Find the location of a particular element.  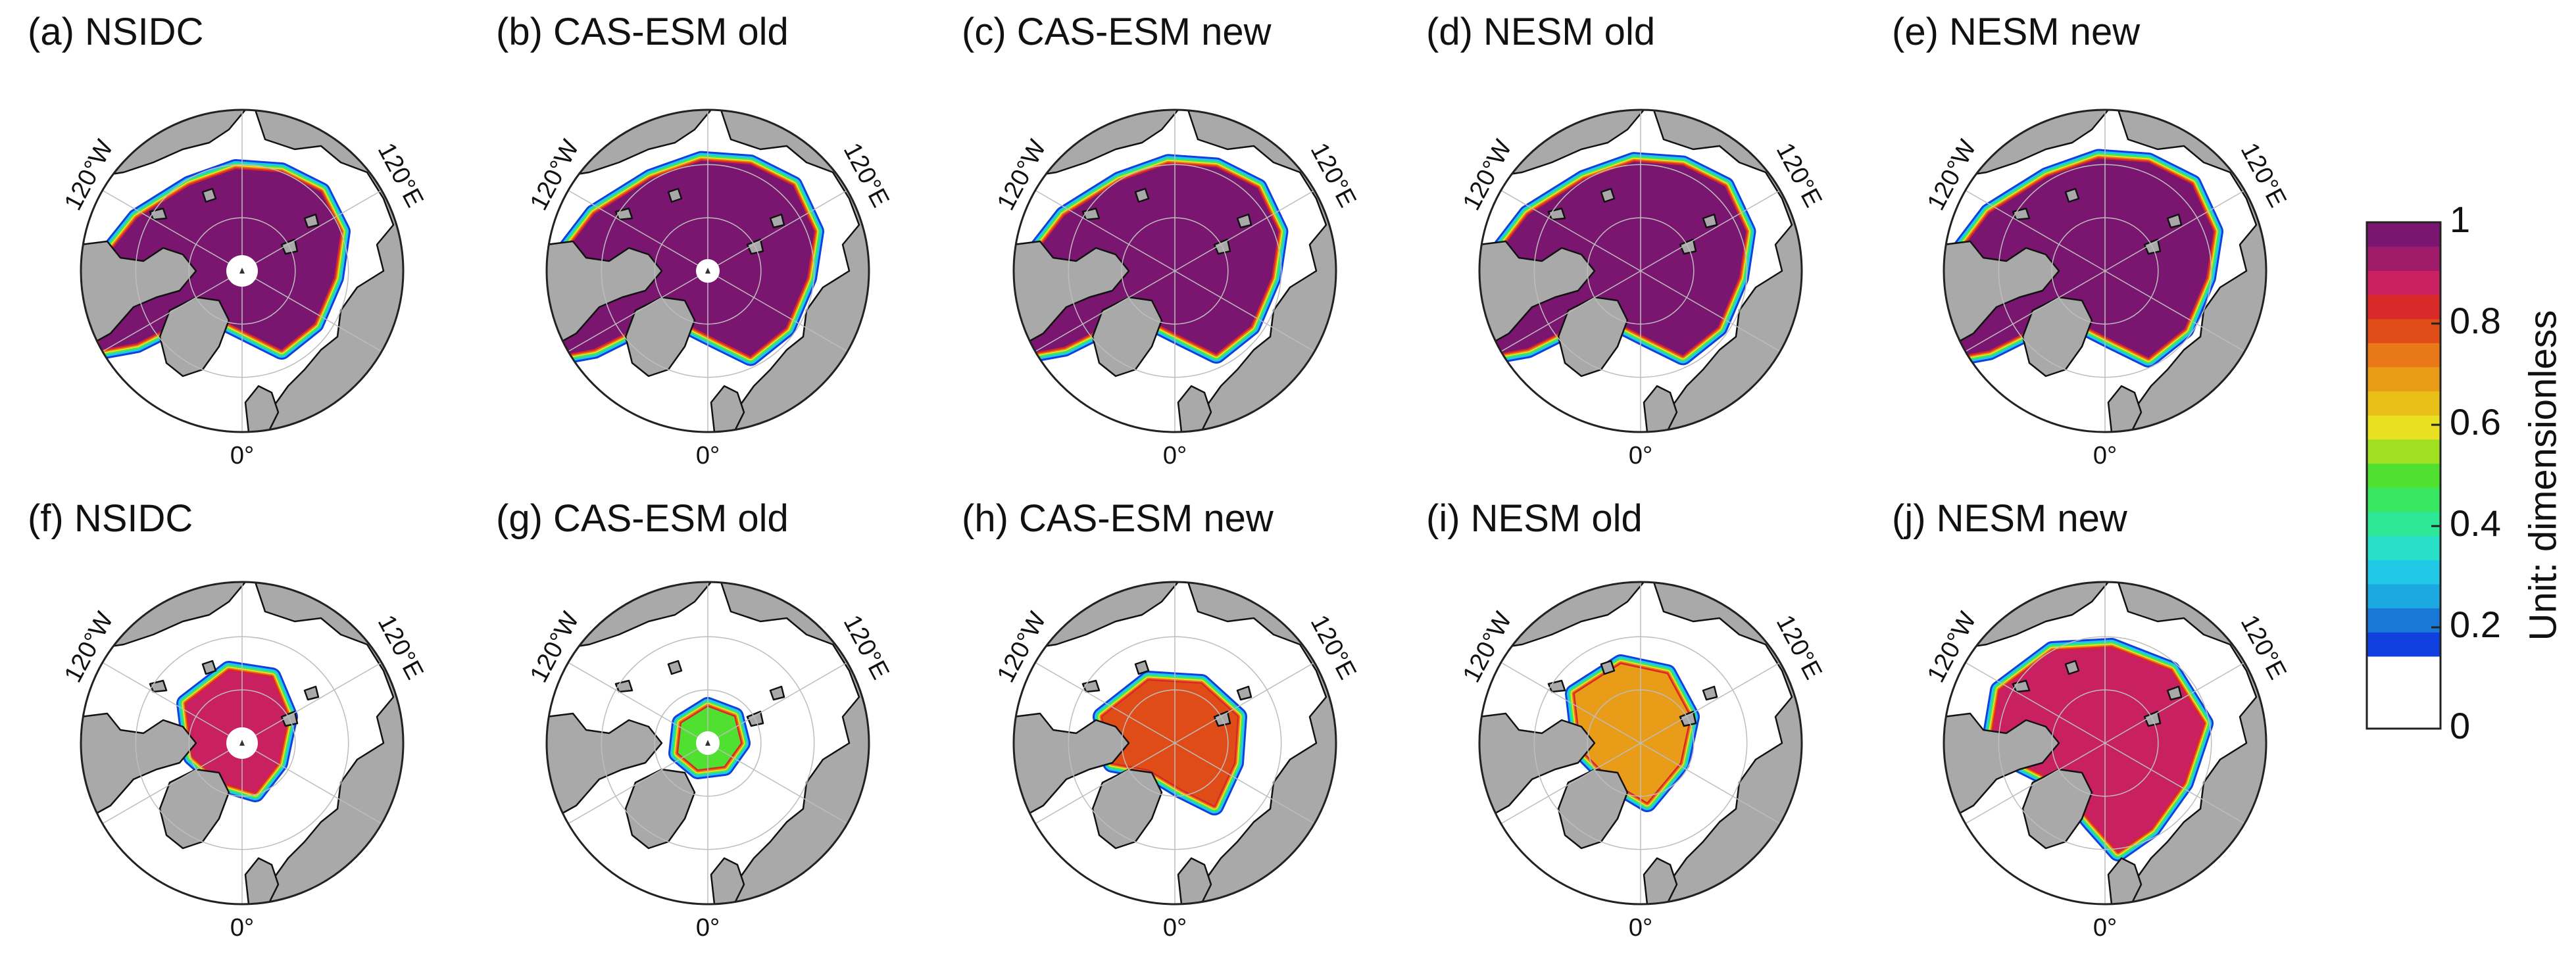

panel-title: (g) CAS-ESM old is located at coordinates (642, 518).